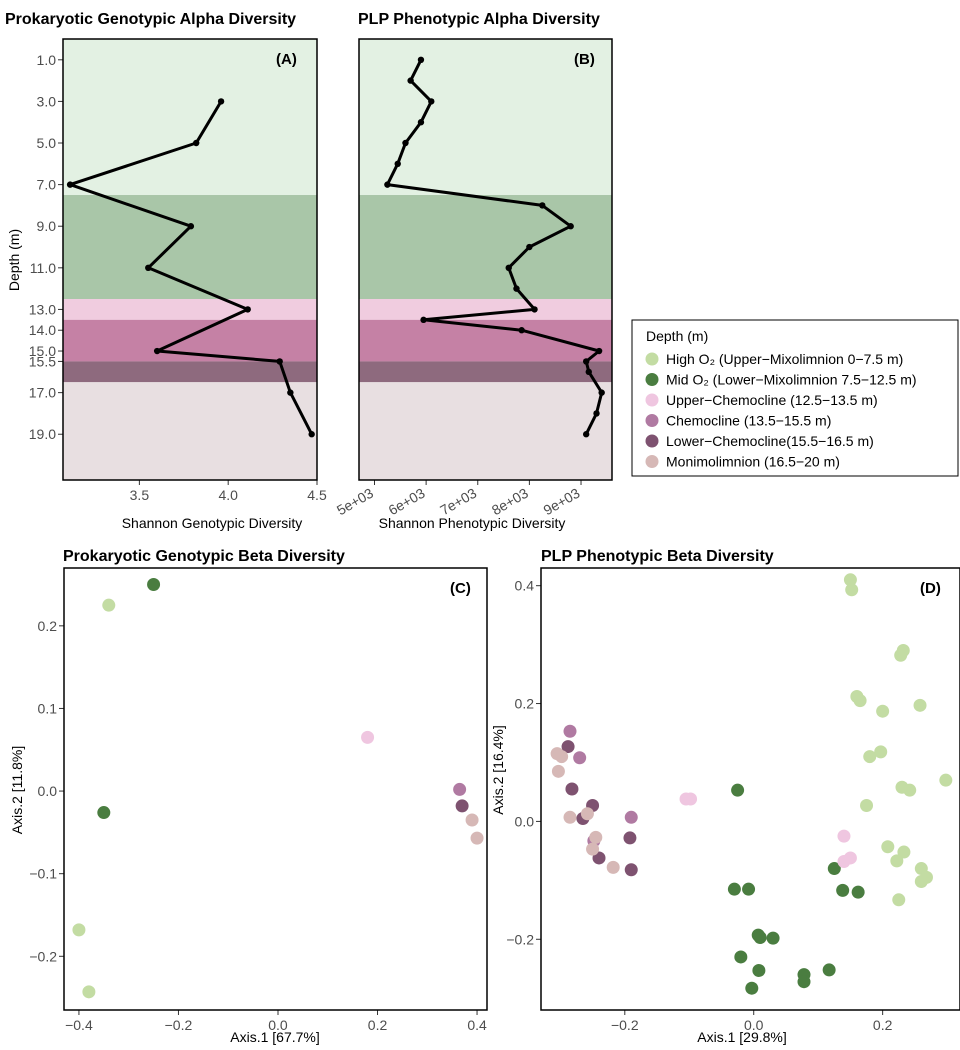 This screenshot has height=1050, width=960. I want to click on panel-c-ytick-label: 0.0, so click(48, 791).